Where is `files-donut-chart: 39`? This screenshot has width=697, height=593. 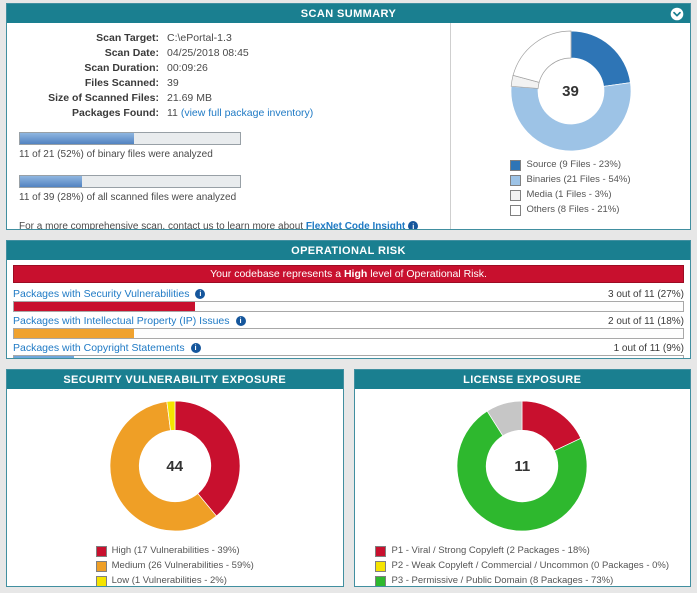 files-donut-chart: 39 is located at coordinates (571, 91).